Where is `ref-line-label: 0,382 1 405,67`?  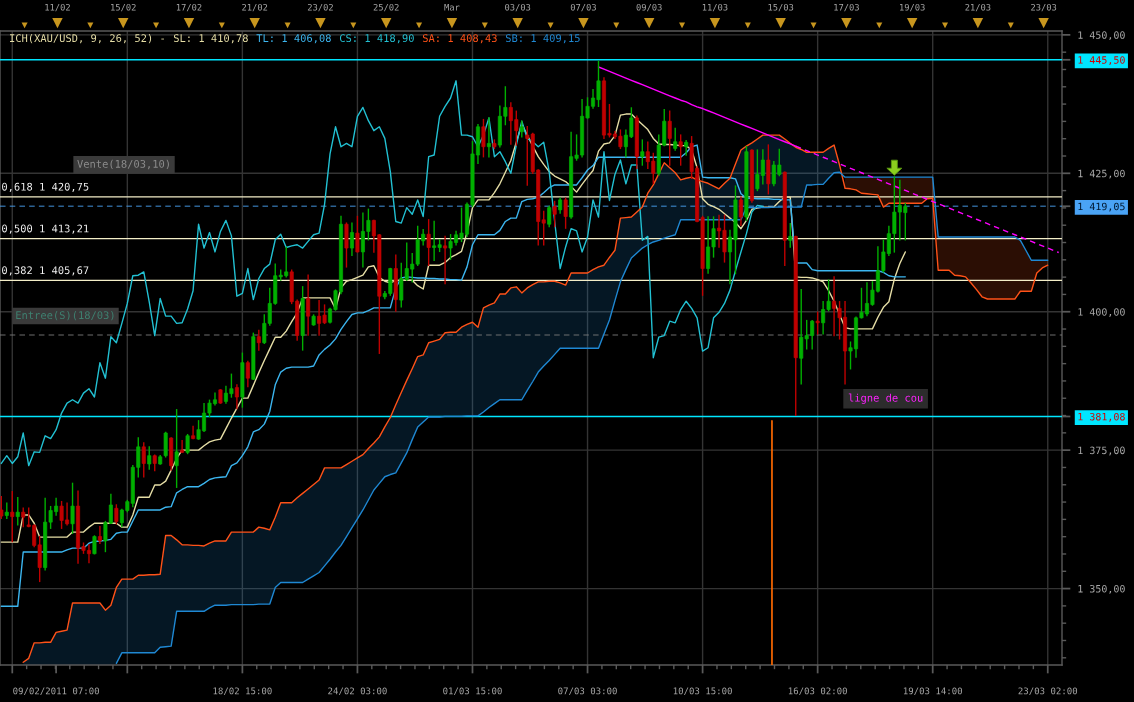
ref-line-label: 0,382 1 405,67 is located at coordinates (45, 271).